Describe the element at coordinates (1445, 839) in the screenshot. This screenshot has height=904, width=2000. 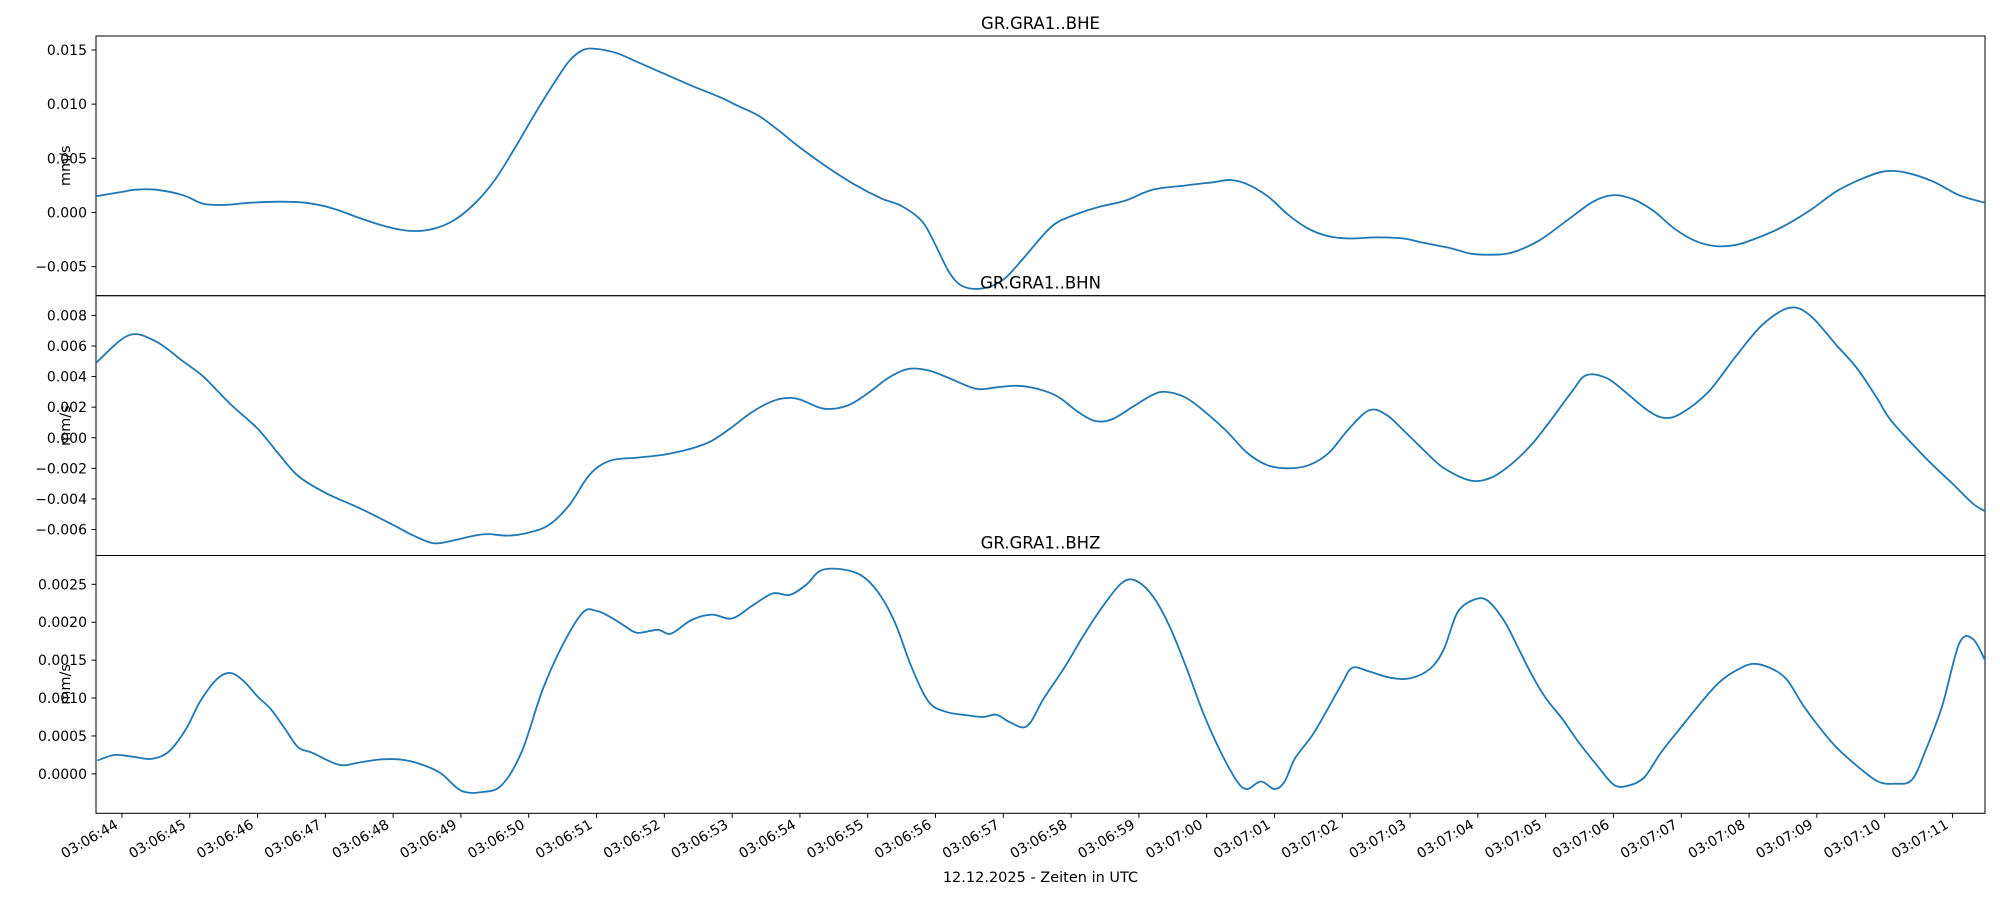
I see `x-tick-label: 03:07:04` at that location.